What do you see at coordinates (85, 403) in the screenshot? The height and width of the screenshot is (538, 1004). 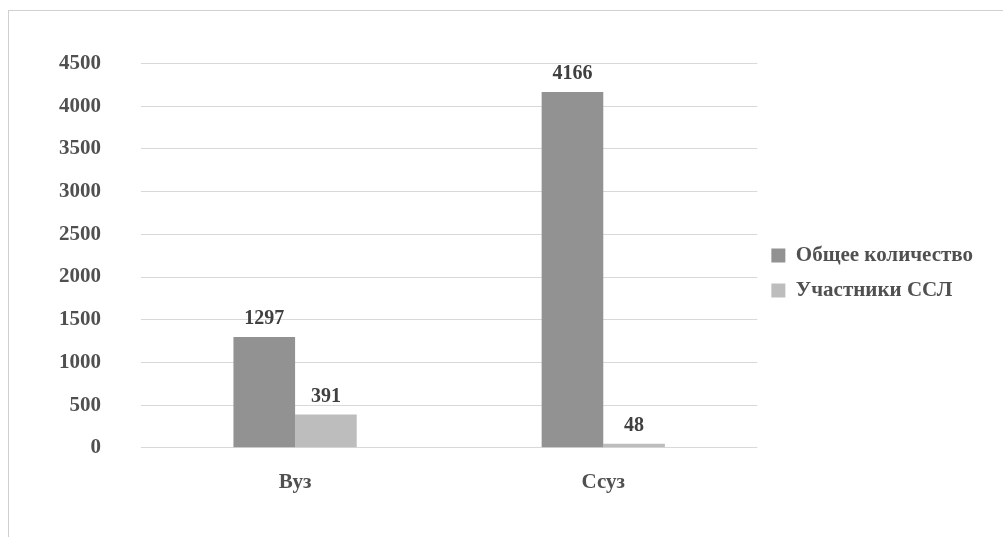 I see `y-tick-label: 500` at bounding box center [85, 403].